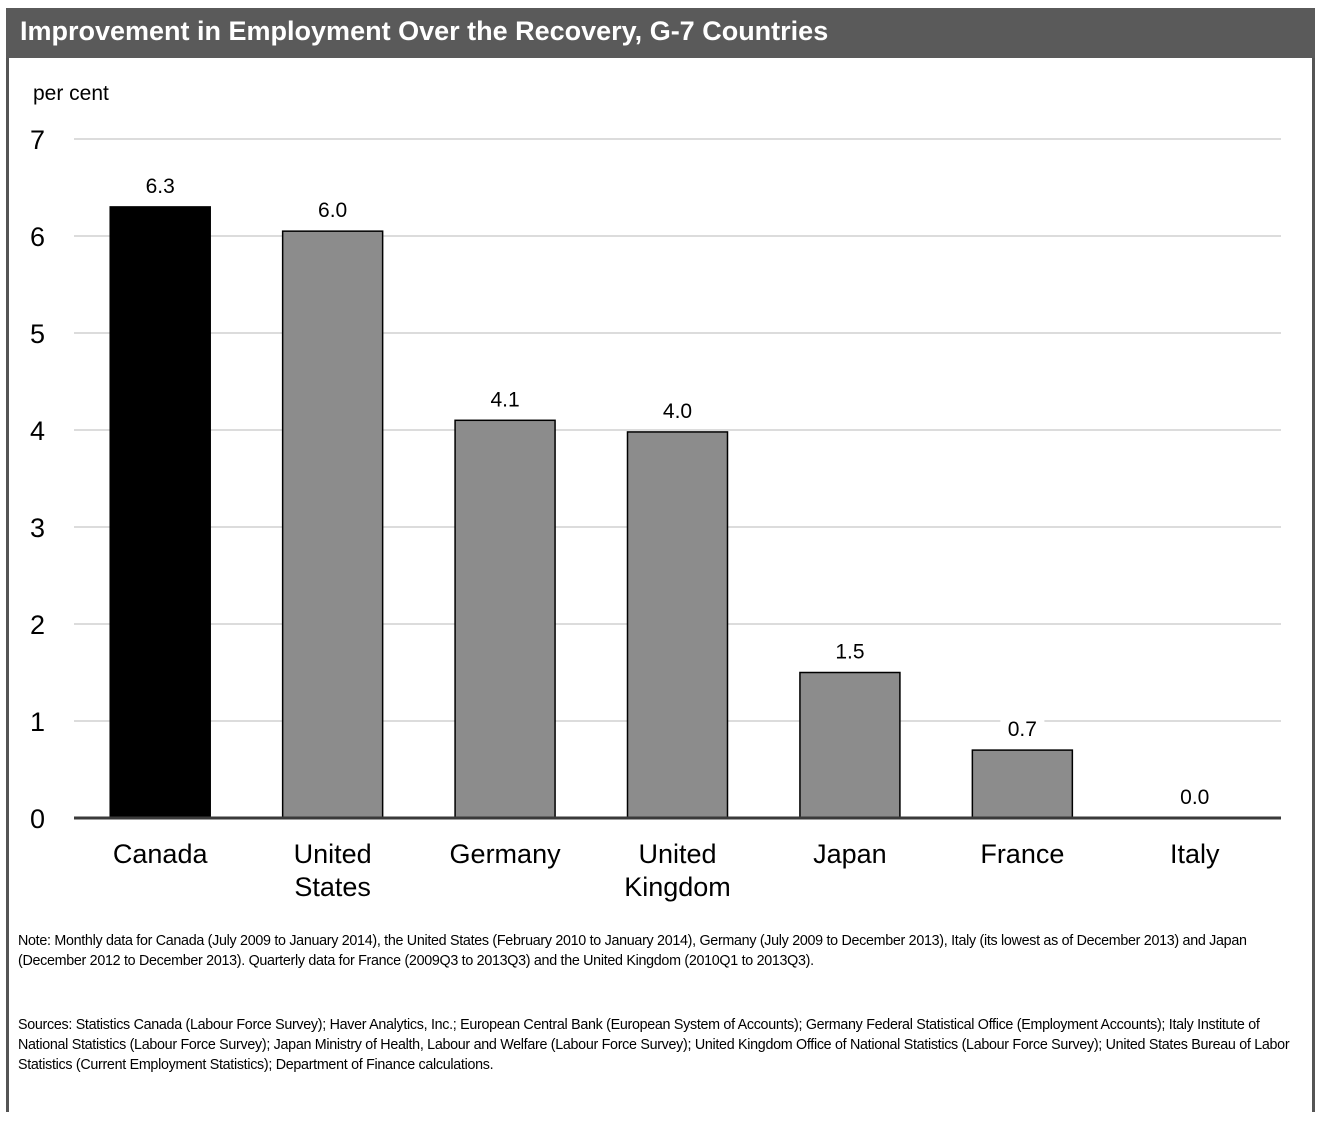 The image size is (1321, 1122). Describe the element at coordinates (677, 887) in the screenshot. I see `x-tick-label: Kingdom` at that location.